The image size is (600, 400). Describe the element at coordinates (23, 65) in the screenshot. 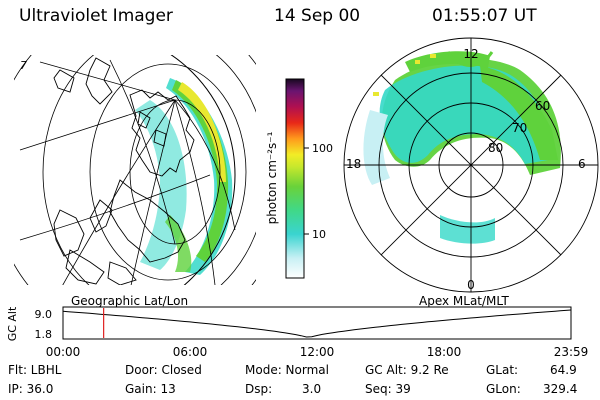

I see `left-corner-mark: 7` at that location.